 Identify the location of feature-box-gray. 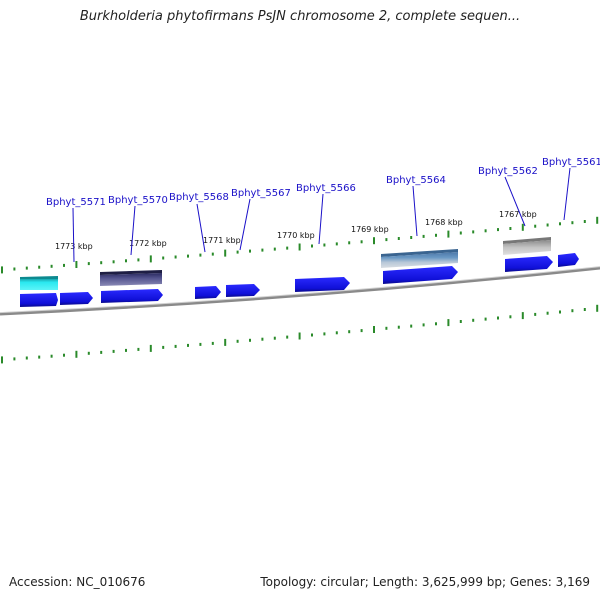
(527, 246).